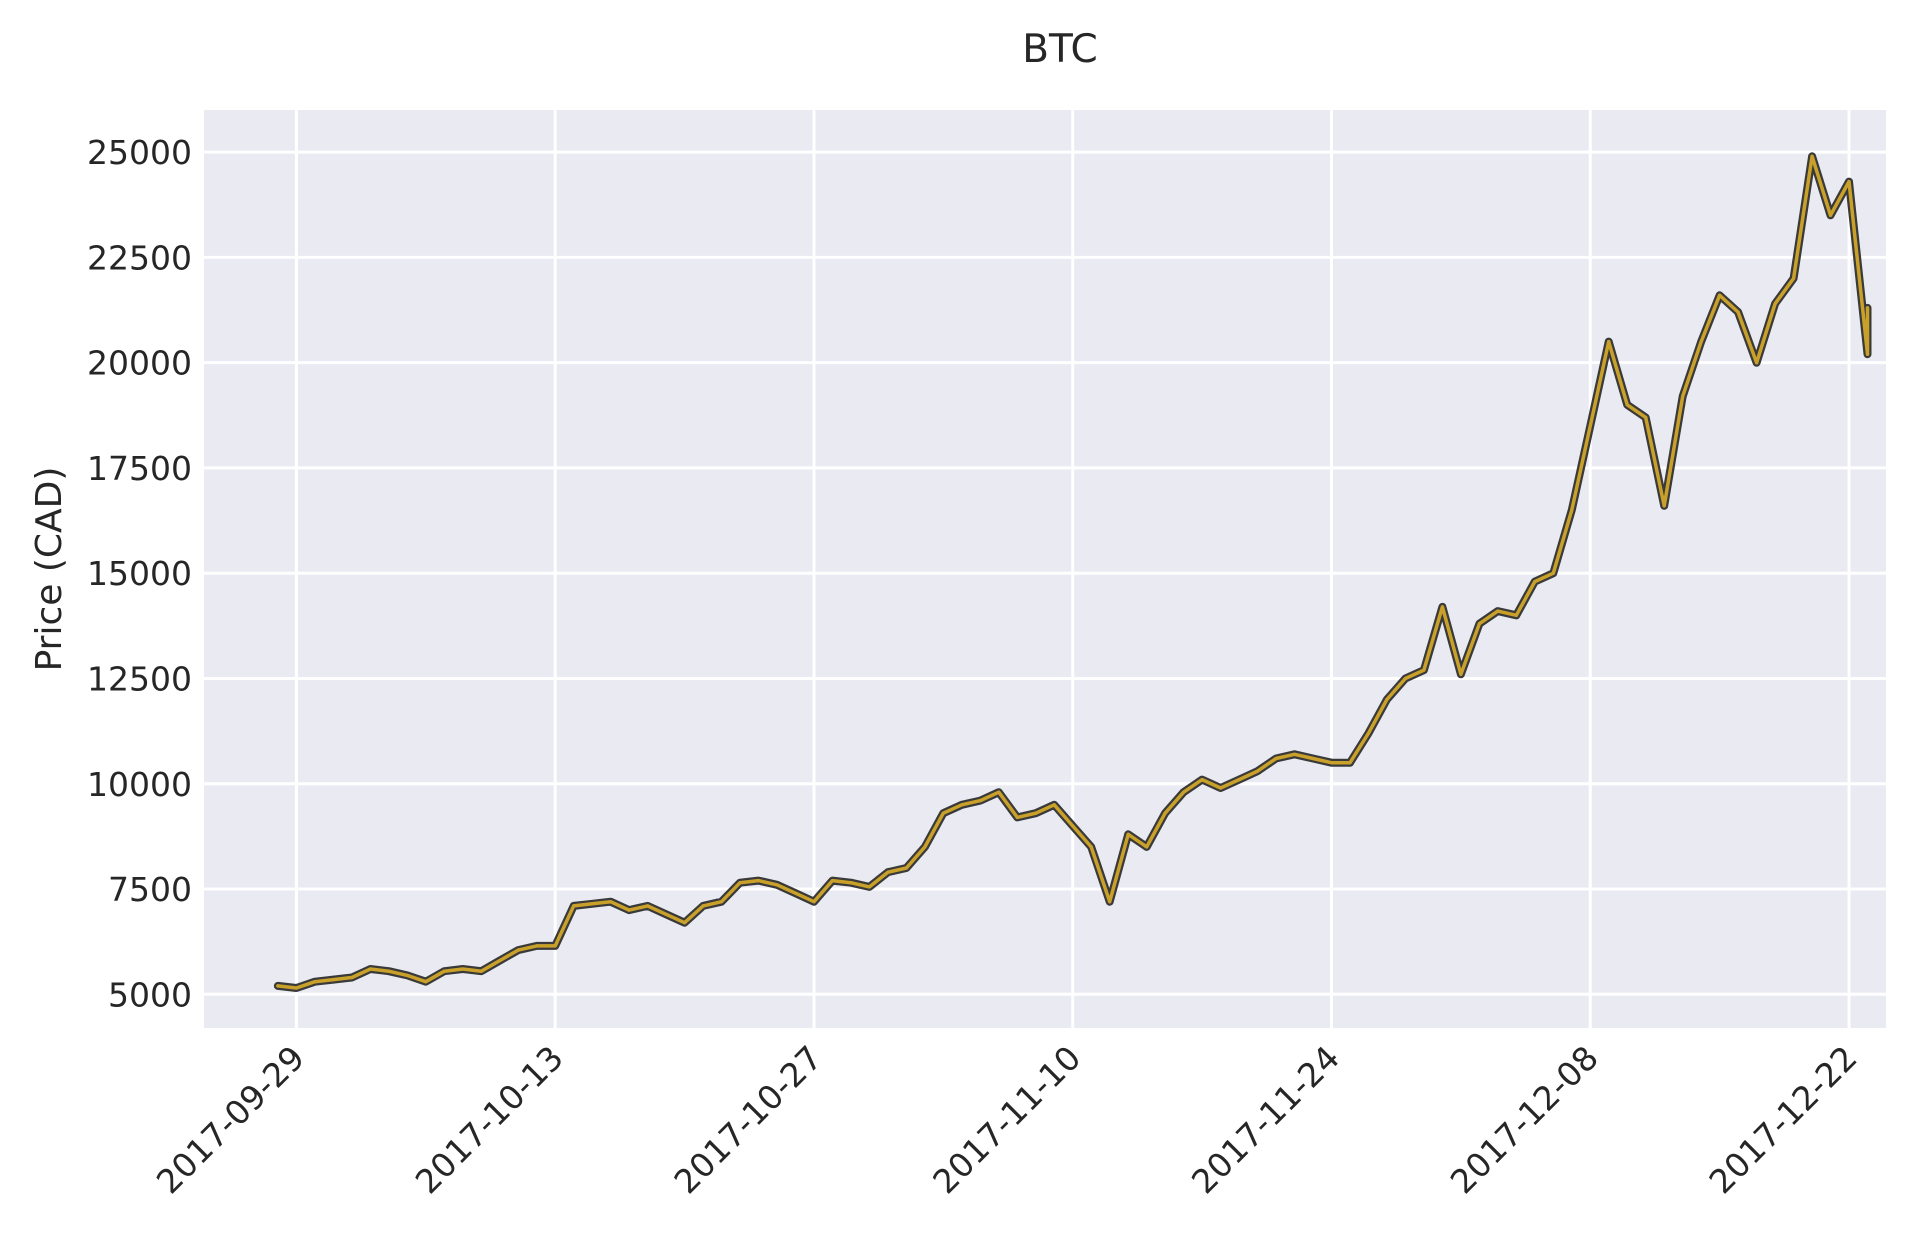  Describe the element at coordinates (489, 1119) in the screenshot. I see `x-tick-label: 2017-10-13` at that location.